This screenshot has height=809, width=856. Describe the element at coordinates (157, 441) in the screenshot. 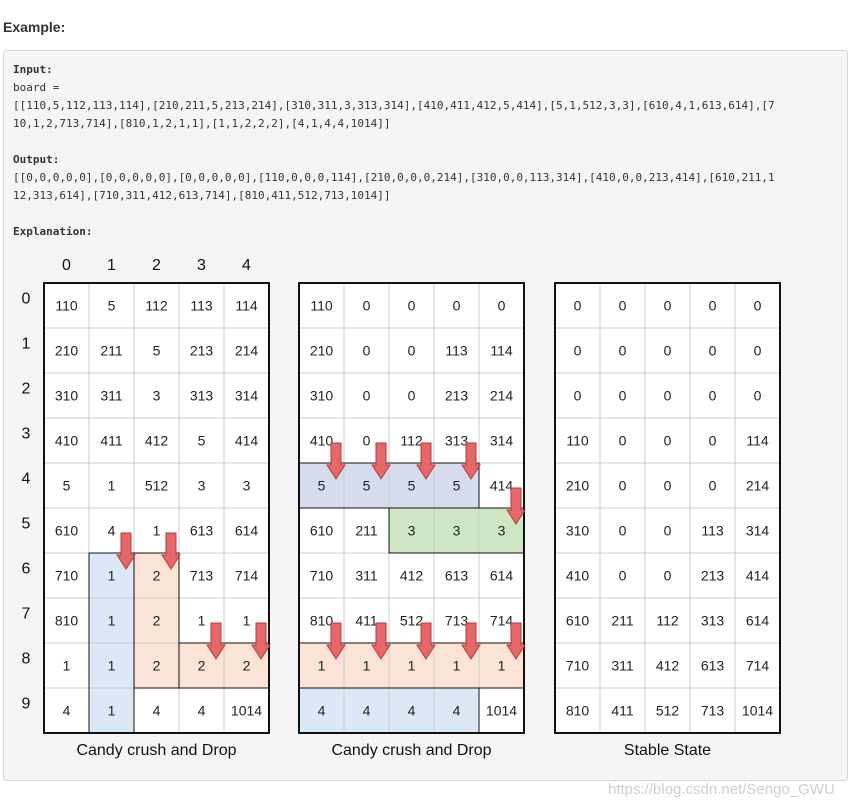

I see `cell-value: 412` at that location.